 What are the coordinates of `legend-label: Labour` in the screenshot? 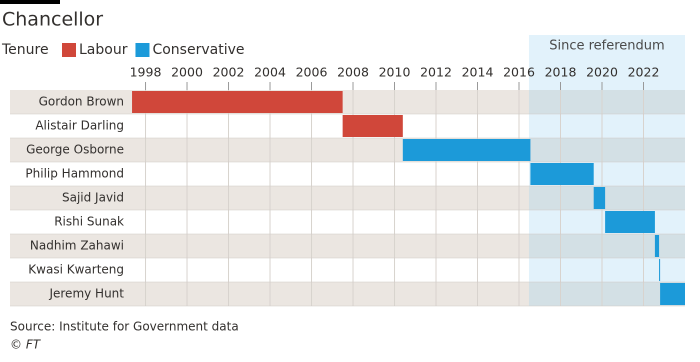 It's located at (103, 50).